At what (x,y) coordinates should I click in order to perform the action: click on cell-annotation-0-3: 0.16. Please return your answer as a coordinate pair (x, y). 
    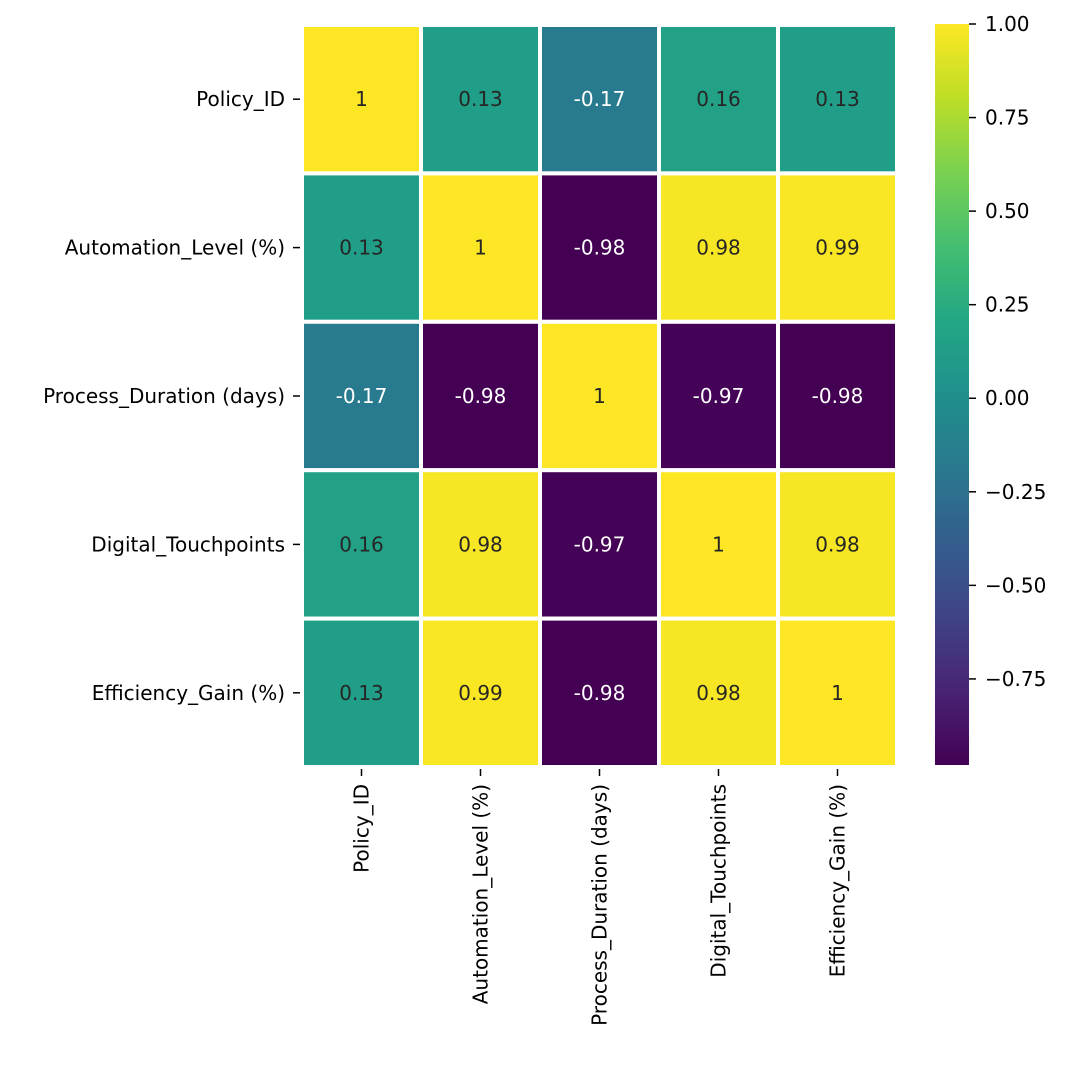
    Looking at the image, I should click on (718, 99).